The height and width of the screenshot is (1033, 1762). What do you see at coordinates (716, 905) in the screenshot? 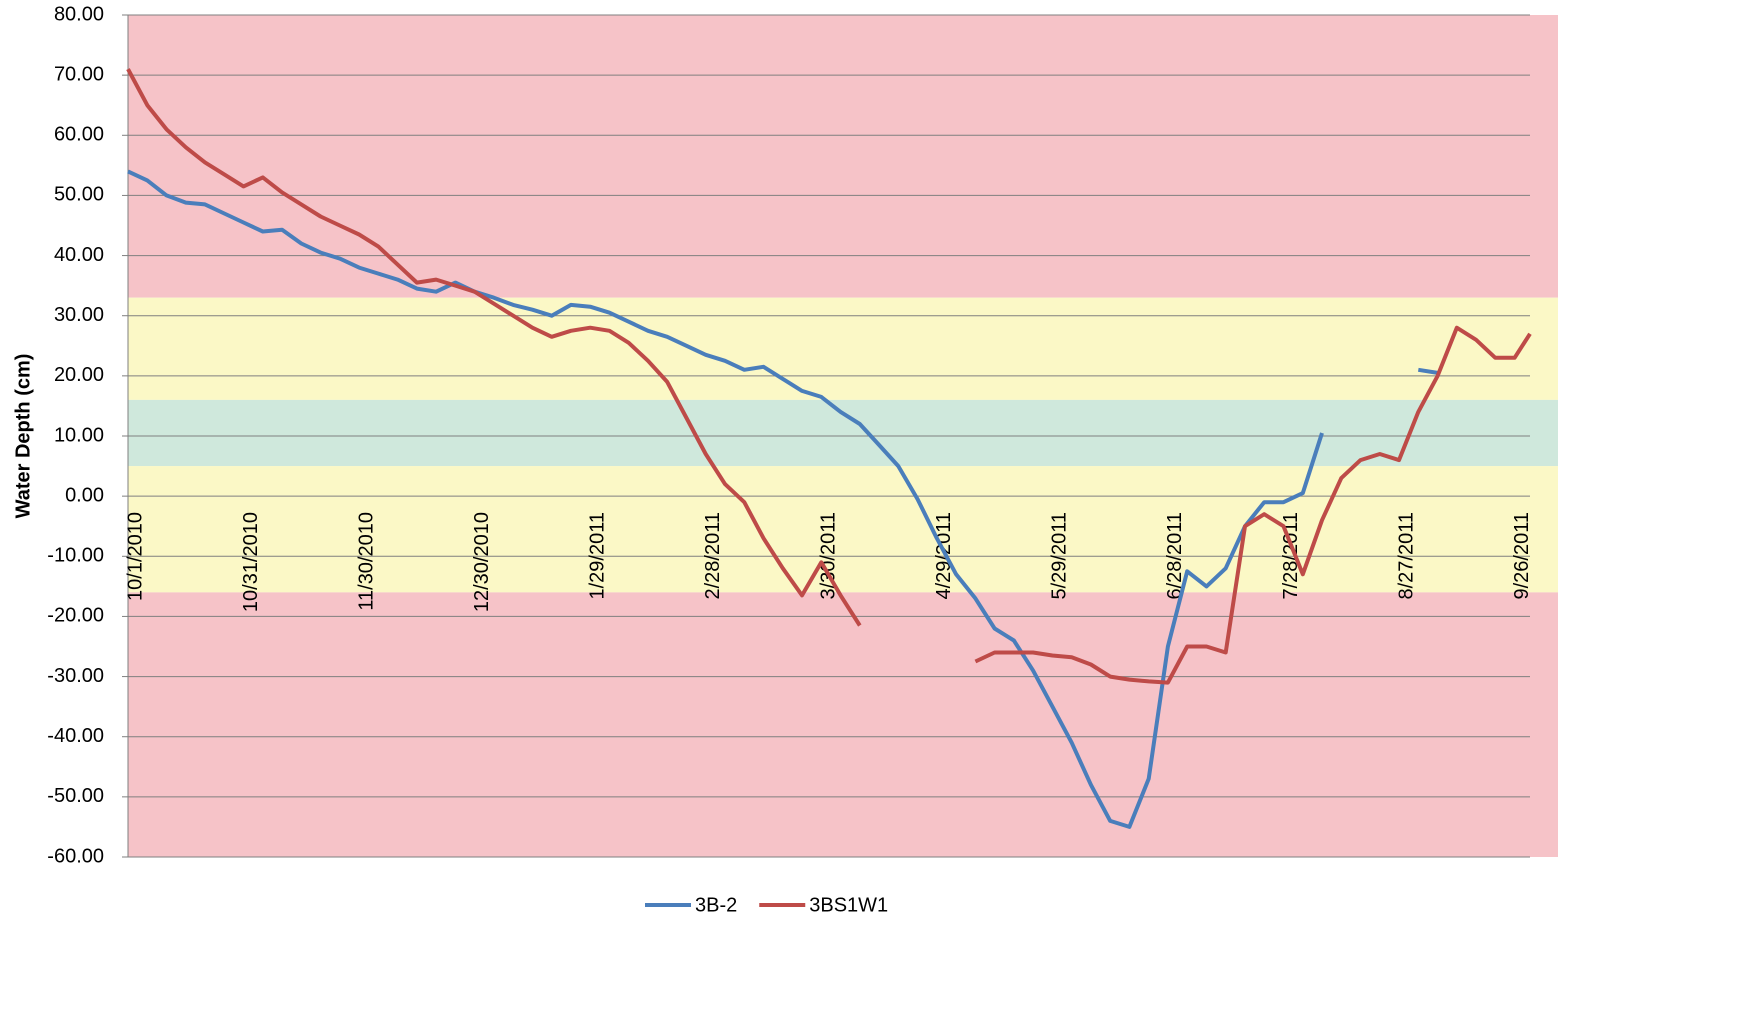
I see `legend-label: 3B-2` at bounding box center [716, 905].